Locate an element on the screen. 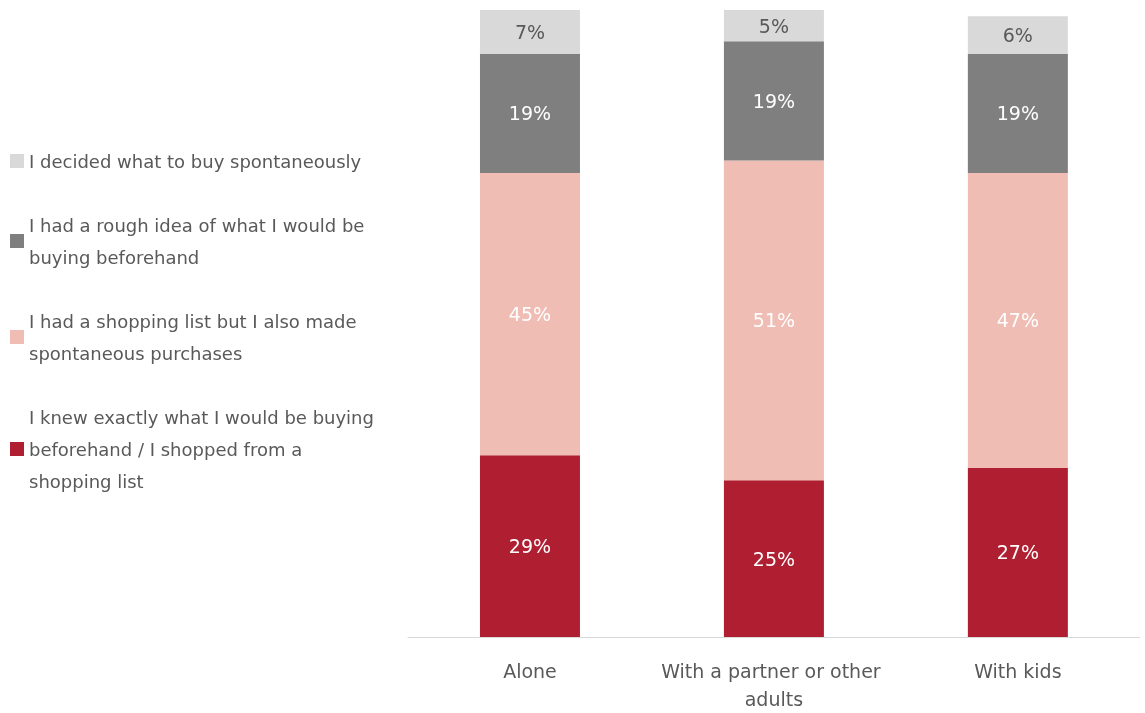 The image size is (1145, 713). x-tick-label: Alone is located at coordinates (530, 671).